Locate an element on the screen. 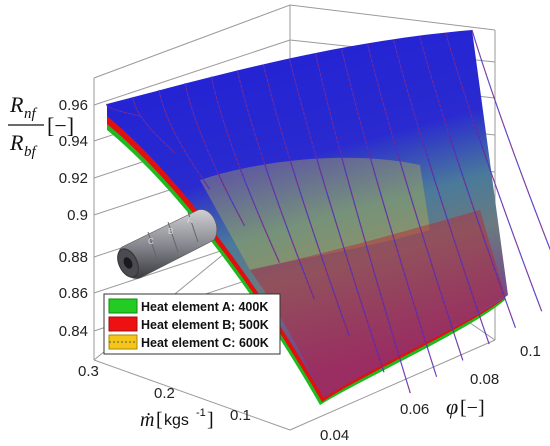 The height and width of the screenshot is (446, 550). z-axis-label: R nf R bf [−] is located at coordinates (41, 126).